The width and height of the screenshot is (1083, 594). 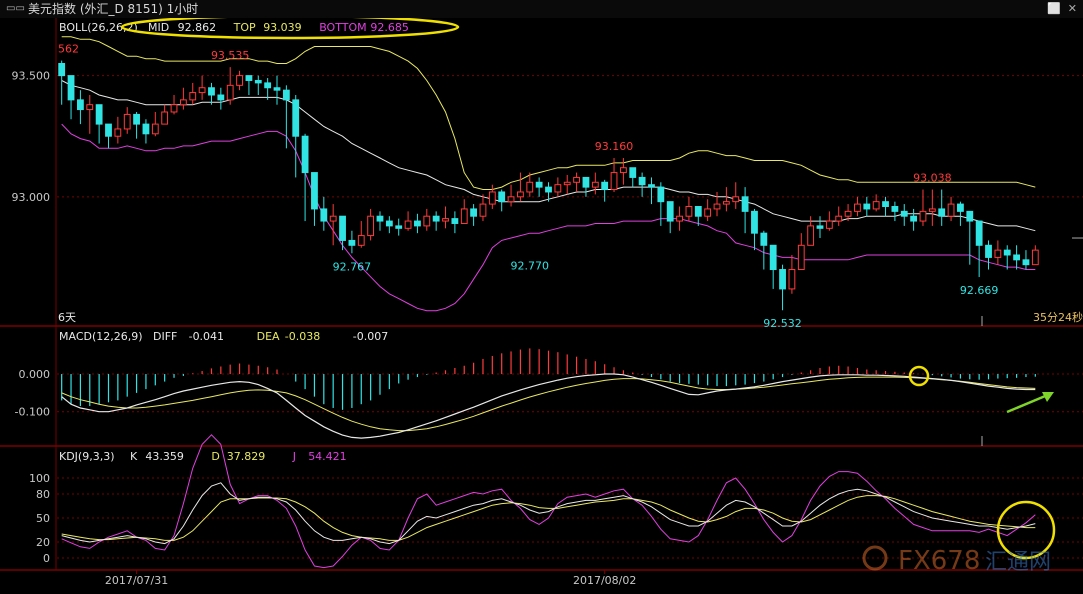 I want to click on macd-y-tick-label: -0.100, so click(x=32, y=412).